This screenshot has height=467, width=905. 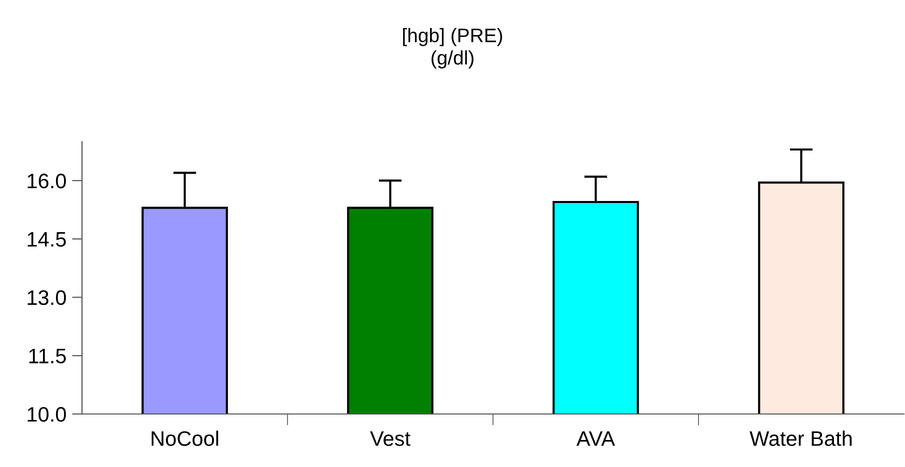 What do you see at coordinates (47, 239) in the screenshot?
I see `y-tick-label: 14.5` at bounding box center [47, 239].